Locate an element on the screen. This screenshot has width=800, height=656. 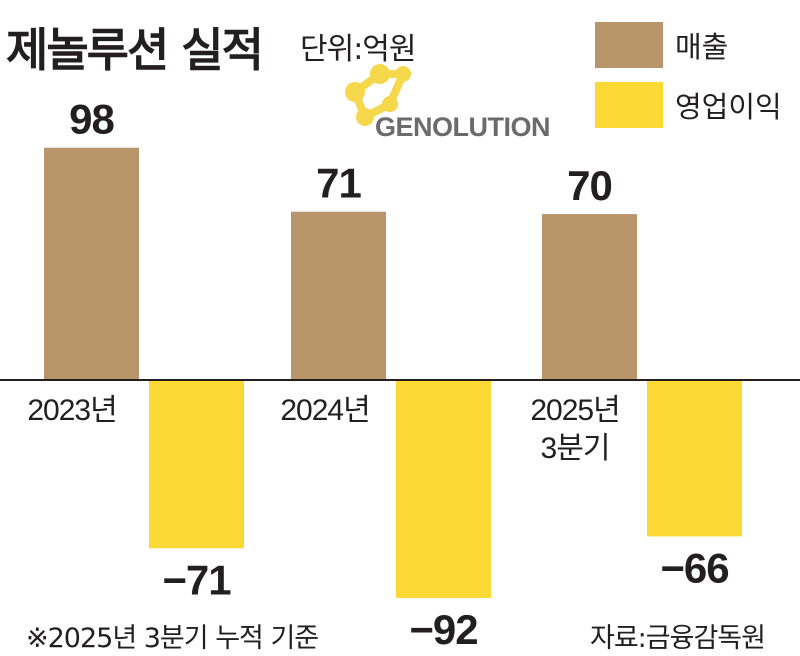
logo-text: GENOLUTION is located at coordinates (463, 127).